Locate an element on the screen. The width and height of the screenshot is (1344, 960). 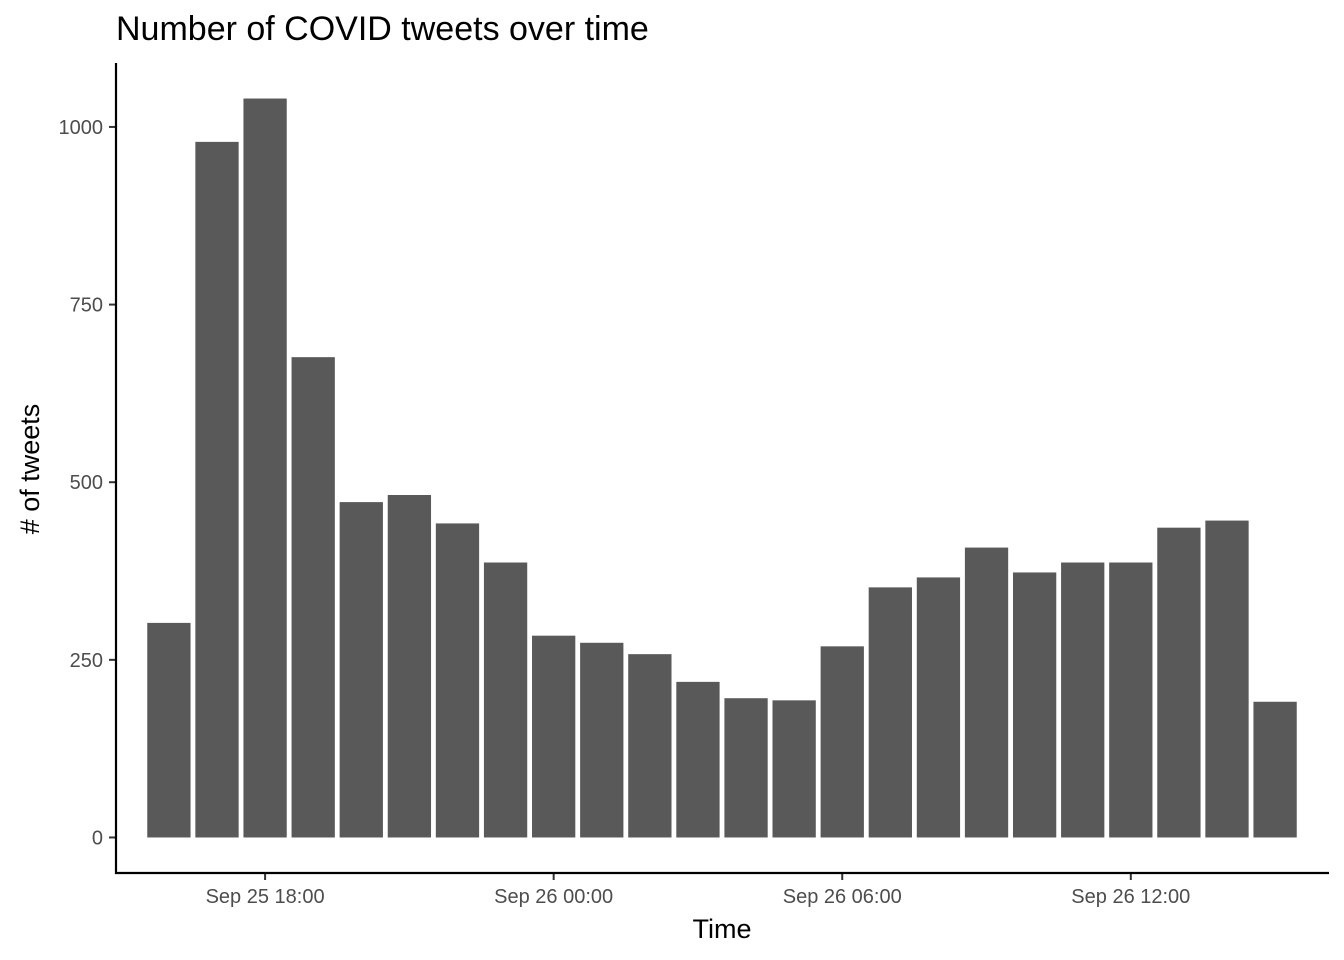
y-tick-label: 1000 is located at coordinates (81, 128).